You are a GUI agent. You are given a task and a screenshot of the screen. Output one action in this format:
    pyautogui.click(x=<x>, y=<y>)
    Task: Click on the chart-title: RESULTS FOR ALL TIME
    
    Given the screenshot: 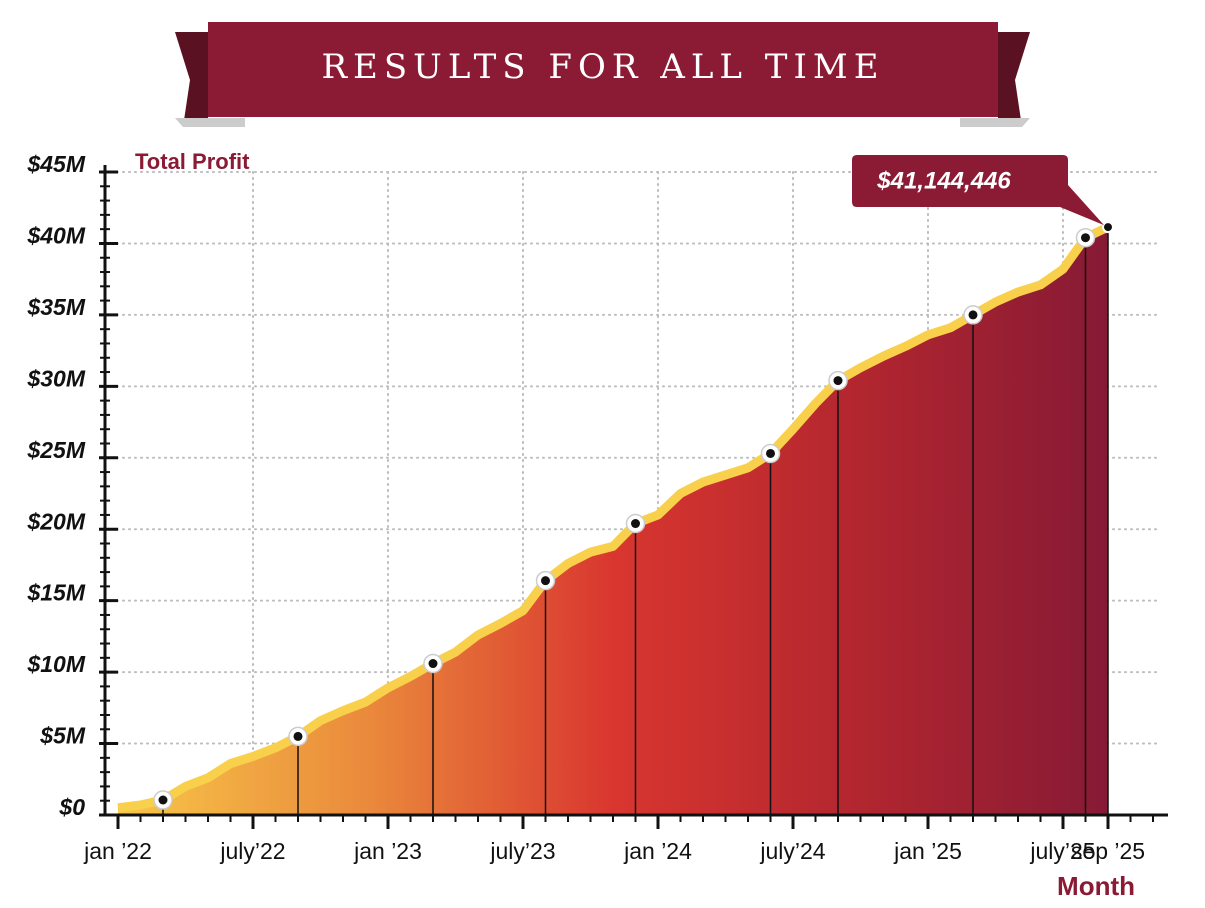 What is the action you would take?
    pyautogui.click(x=602, y=67)
    